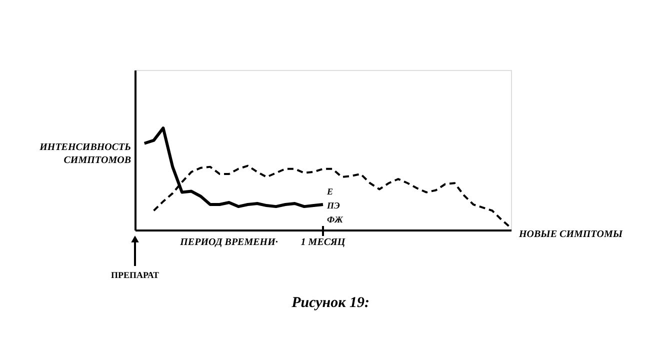  I want to click on y-axis-title: ИНТЕНСИВНОСТЬ СИМПТОМОВ, so click(85, 154).